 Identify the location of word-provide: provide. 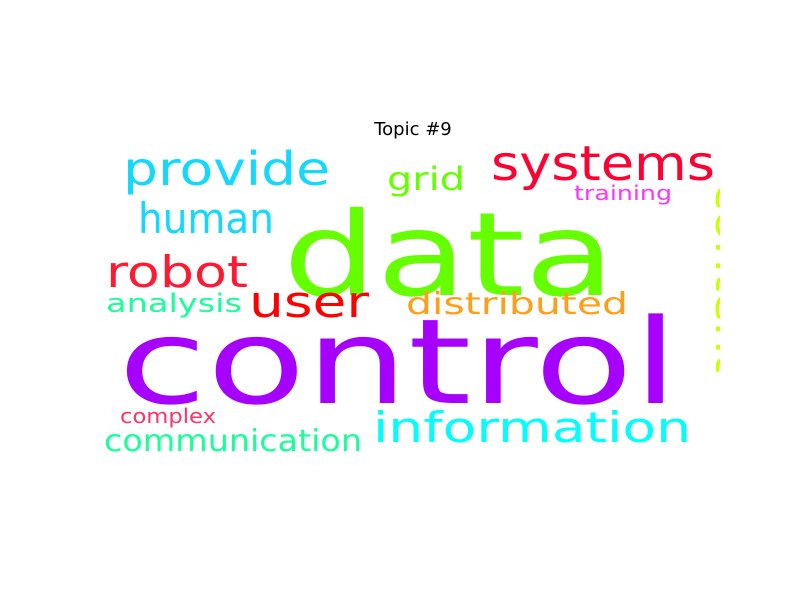
(226, 170).